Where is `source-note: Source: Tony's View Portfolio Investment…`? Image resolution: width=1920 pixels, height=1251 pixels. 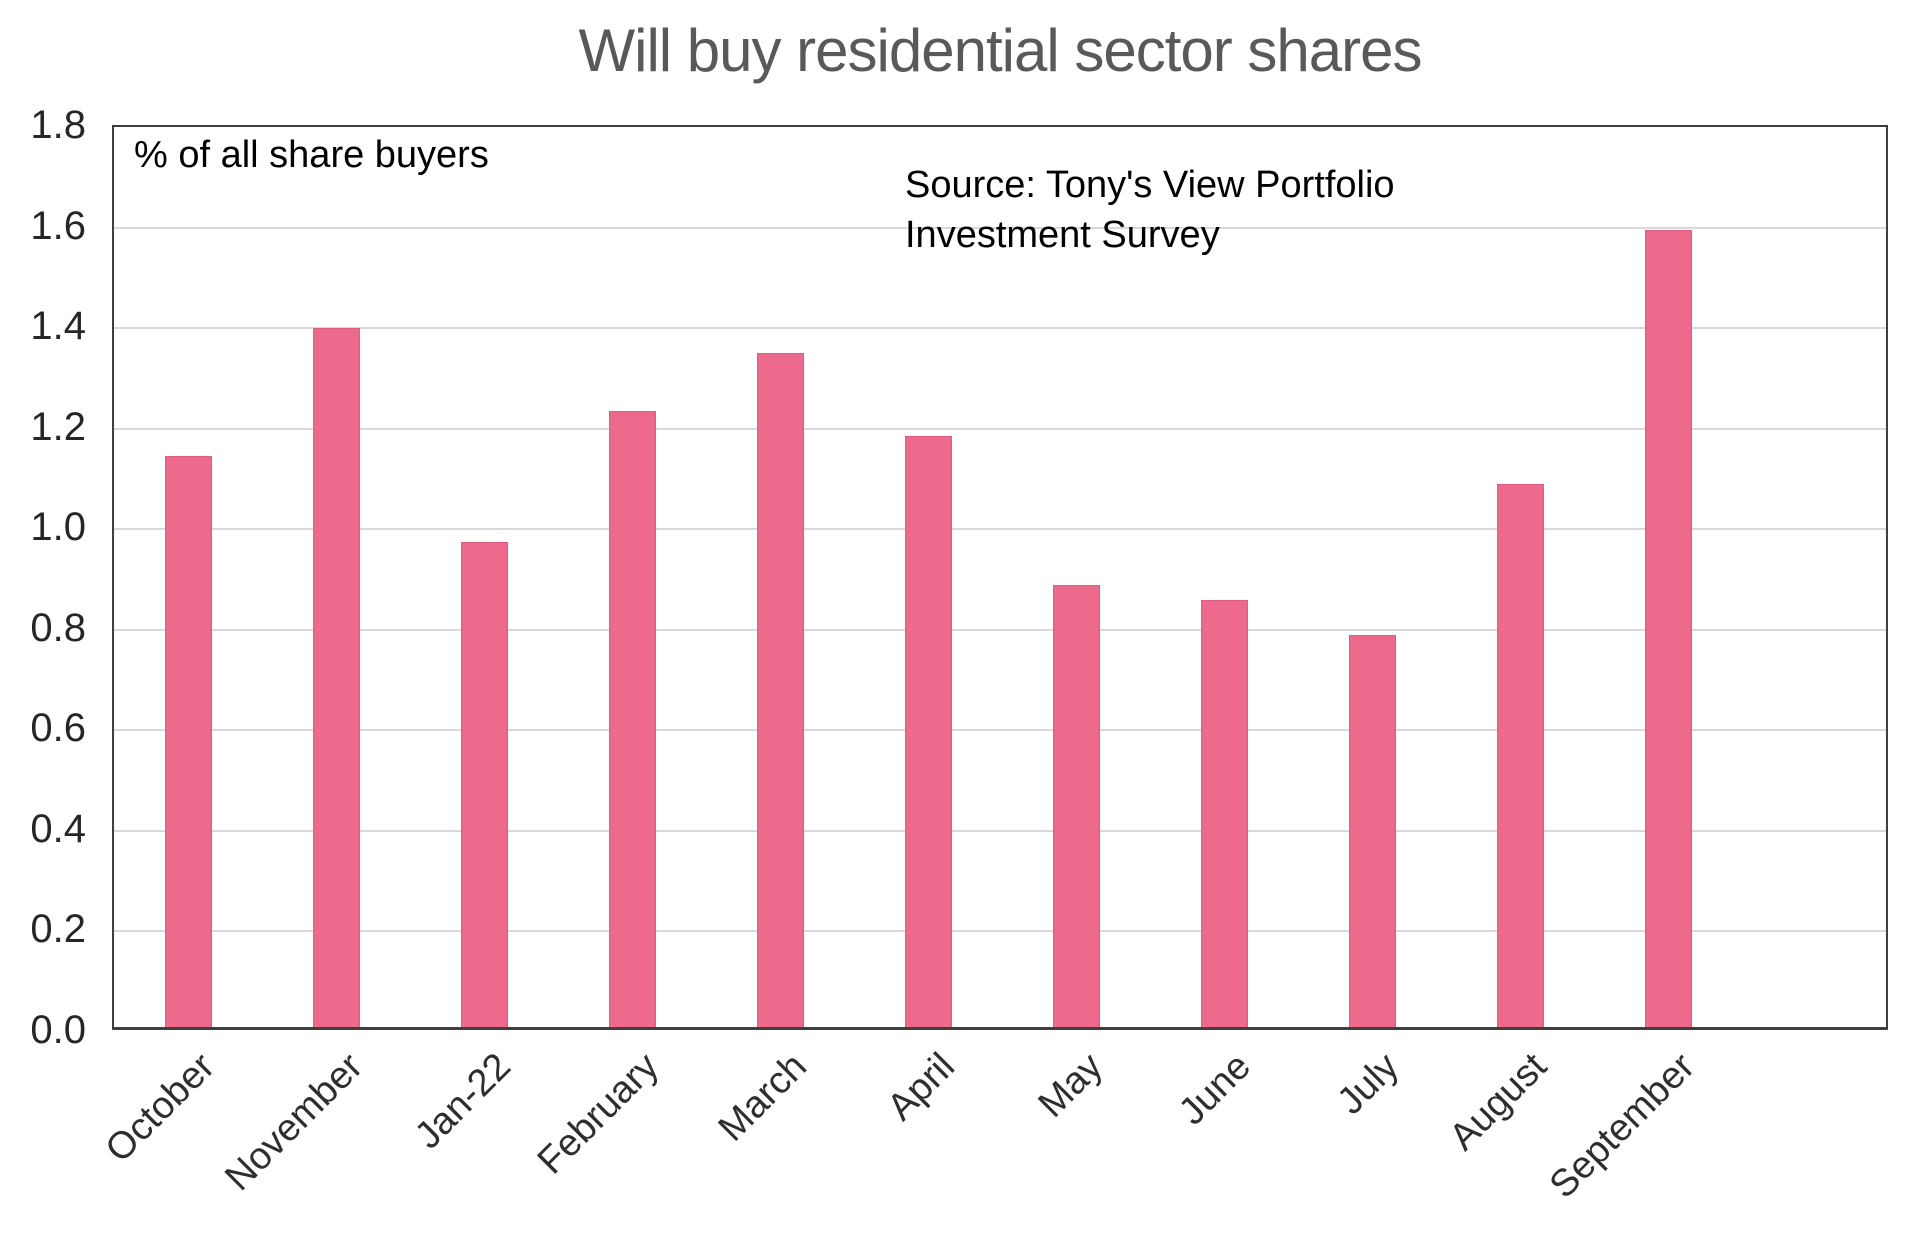
source-note: Source: Tony's View Portfolio Investment… is located at coordinates (1150, 210).